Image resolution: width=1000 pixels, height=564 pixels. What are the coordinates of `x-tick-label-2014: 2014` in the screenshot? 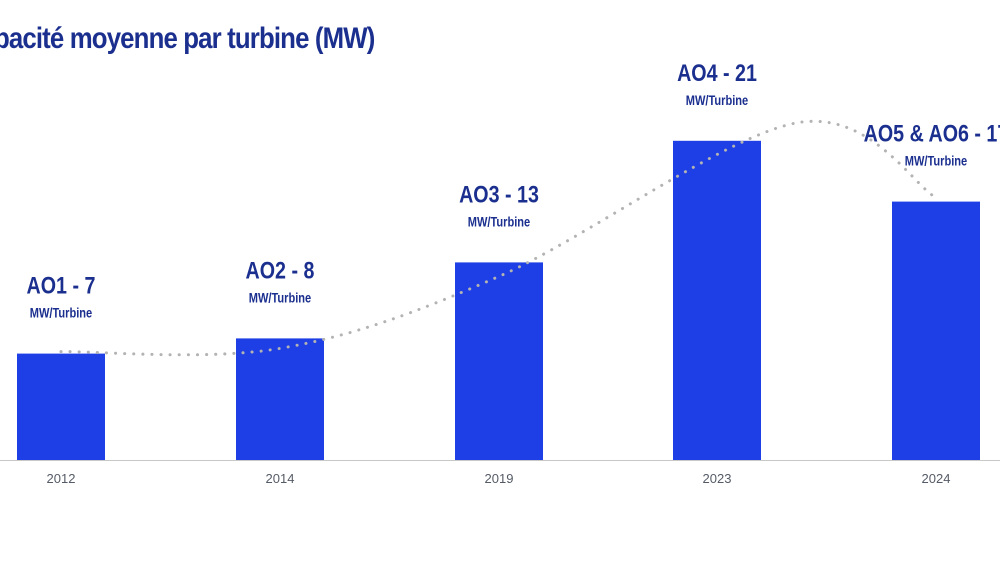 It's located at (280, 478).